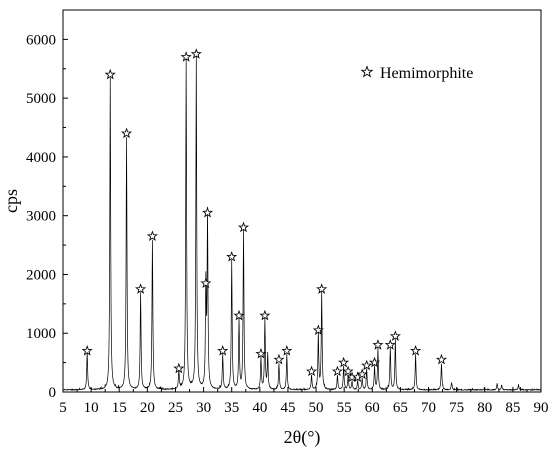  Describe the element at coordinates (428, 408) in the screenshot. I see `x-tick-label: 70` at that location.